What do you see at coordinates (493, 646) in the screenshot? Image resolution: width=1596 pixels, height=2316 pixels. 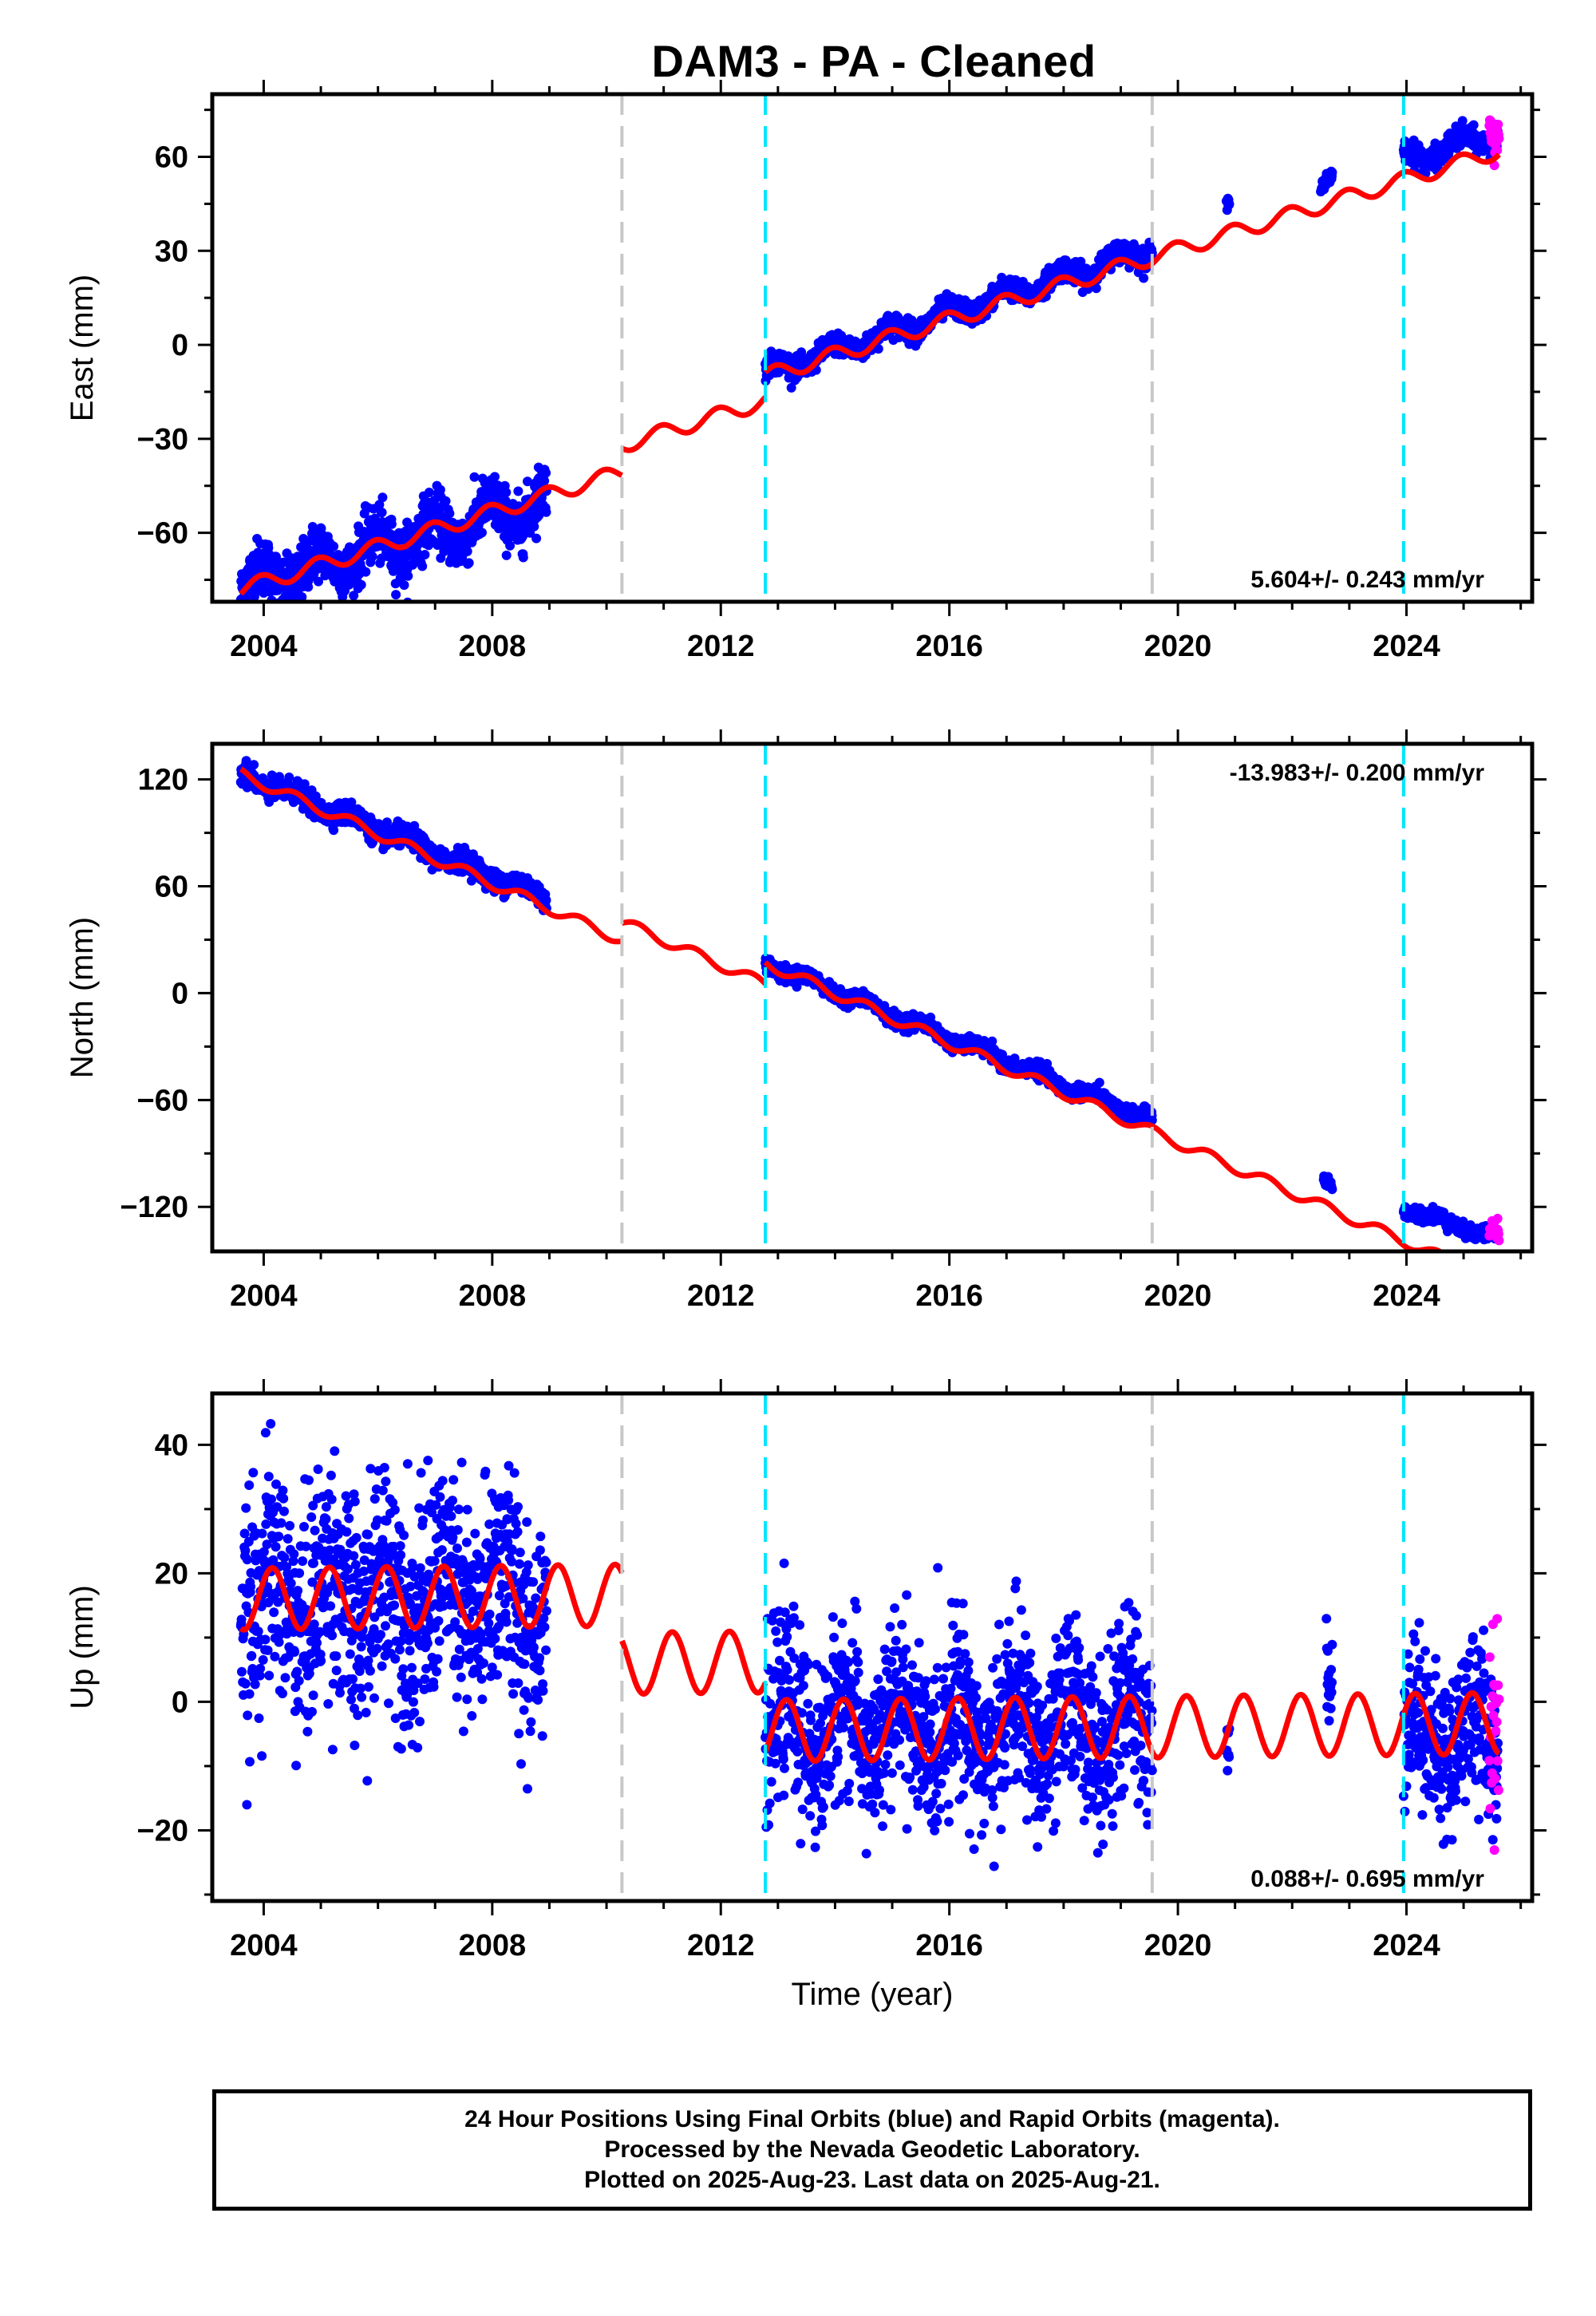 I see `x-tick-label: 2008` at bounding box center [493, 646].